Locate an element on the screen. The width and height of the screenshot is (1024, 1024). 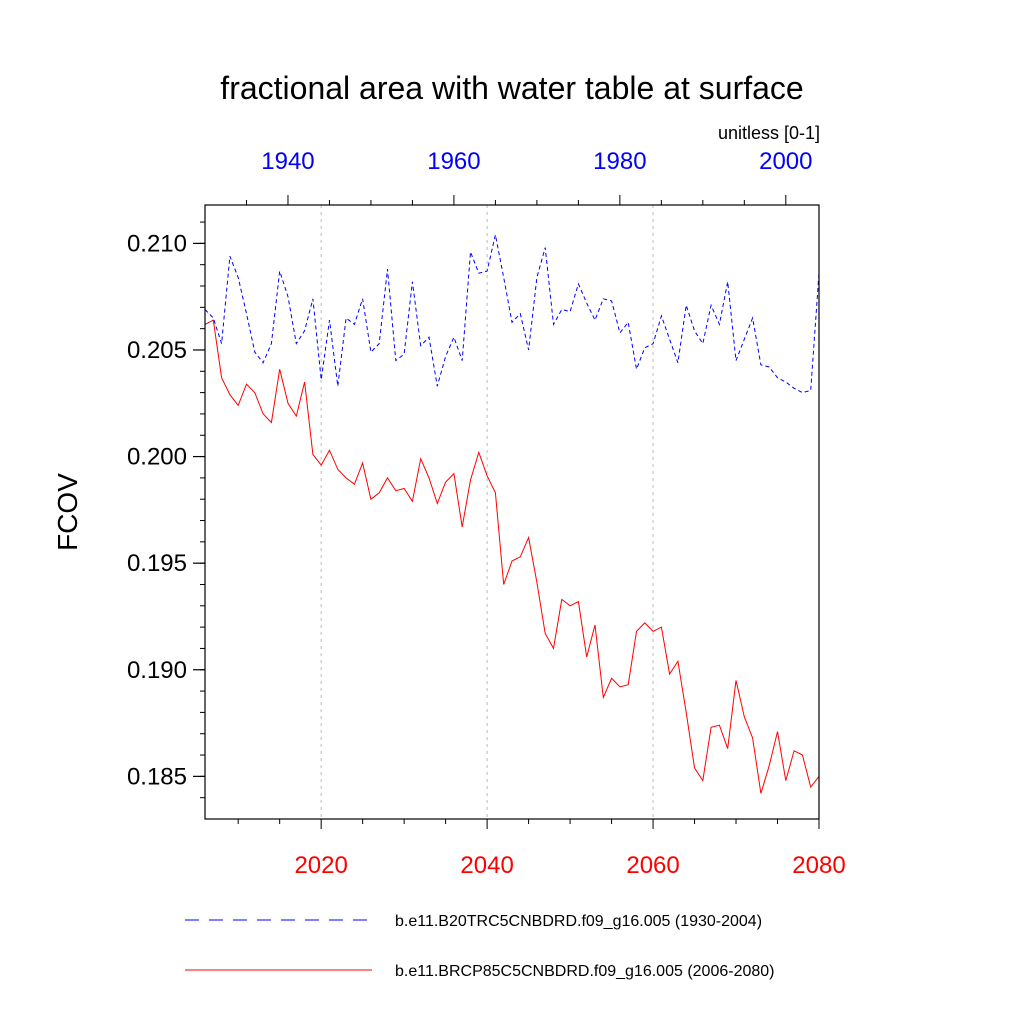
units-label: unitless [0-1] is located at coordinates (769, 133).